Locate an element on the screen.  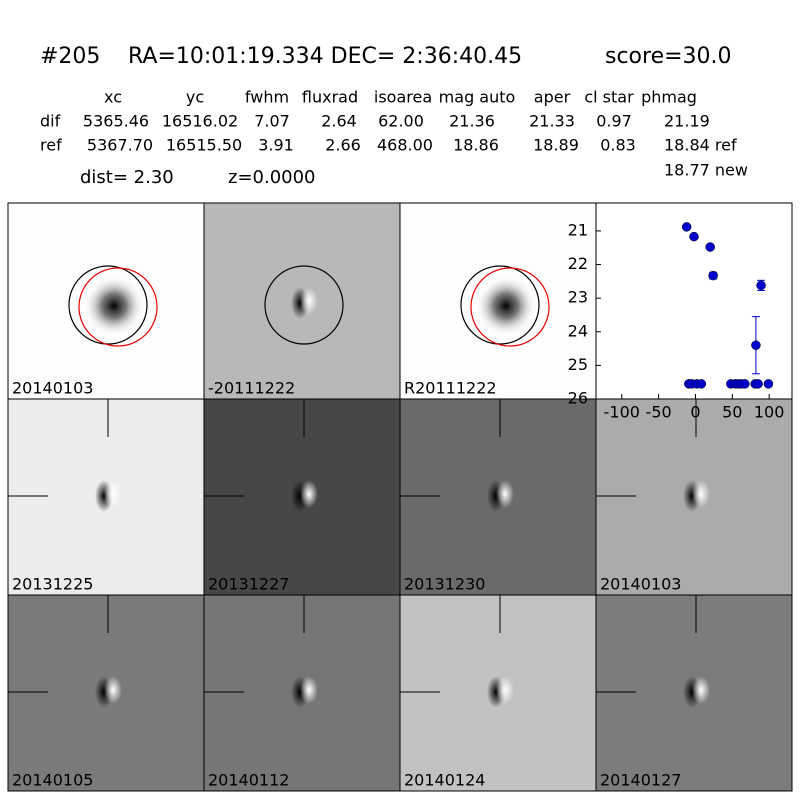
column-header: isoarea is located at coordinates (403, 97).